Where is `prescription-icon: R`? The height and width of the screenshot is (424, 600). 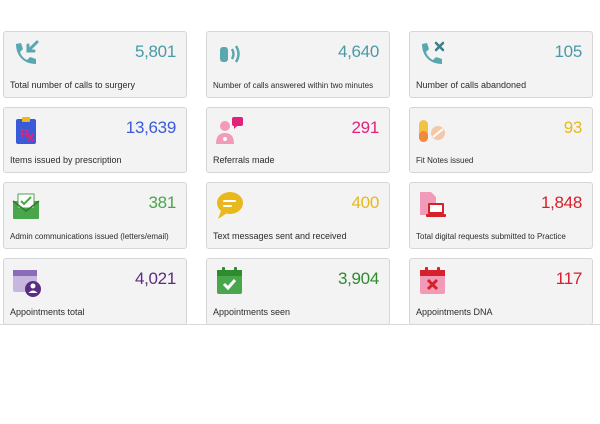
prescription-icon: R is located at coordinates (26, 130).